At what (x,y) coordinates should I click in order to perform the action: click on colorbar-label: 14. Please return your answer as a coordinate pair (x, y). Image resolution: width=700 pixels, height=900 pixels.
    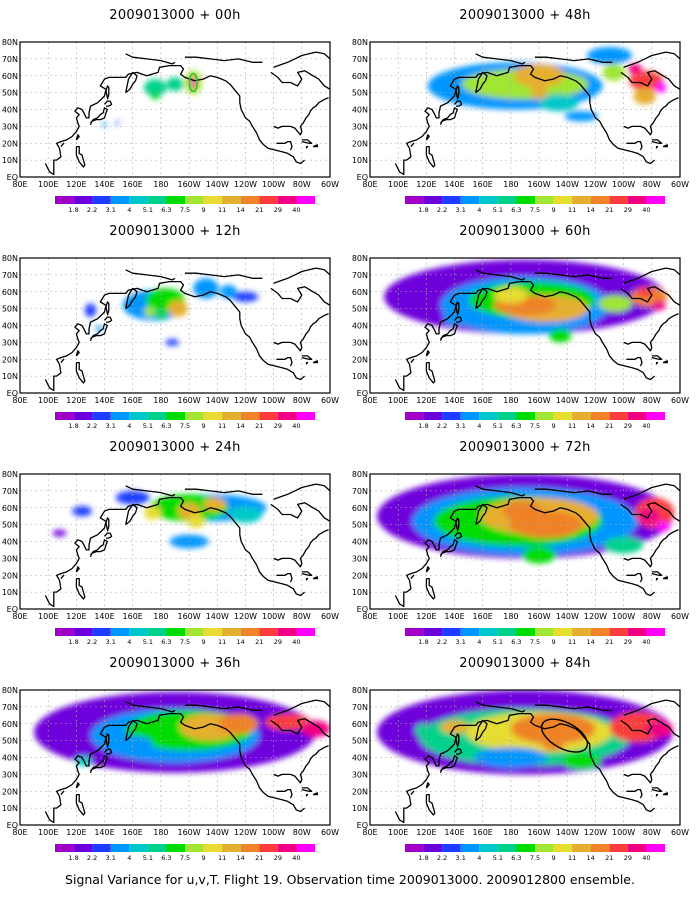
    Looking at the image, I should click on (591, 858).